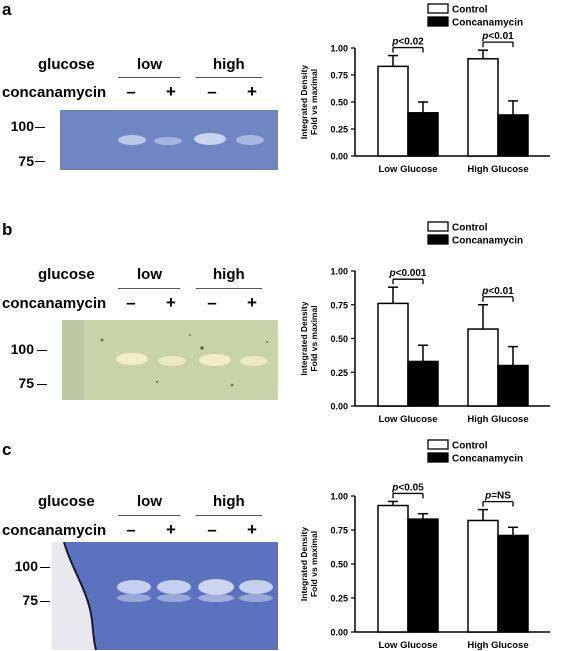  What do you see at coordinates (7, 449) in the screenshot?
I see `panel-letter: c` at bounding box center [7, 449].